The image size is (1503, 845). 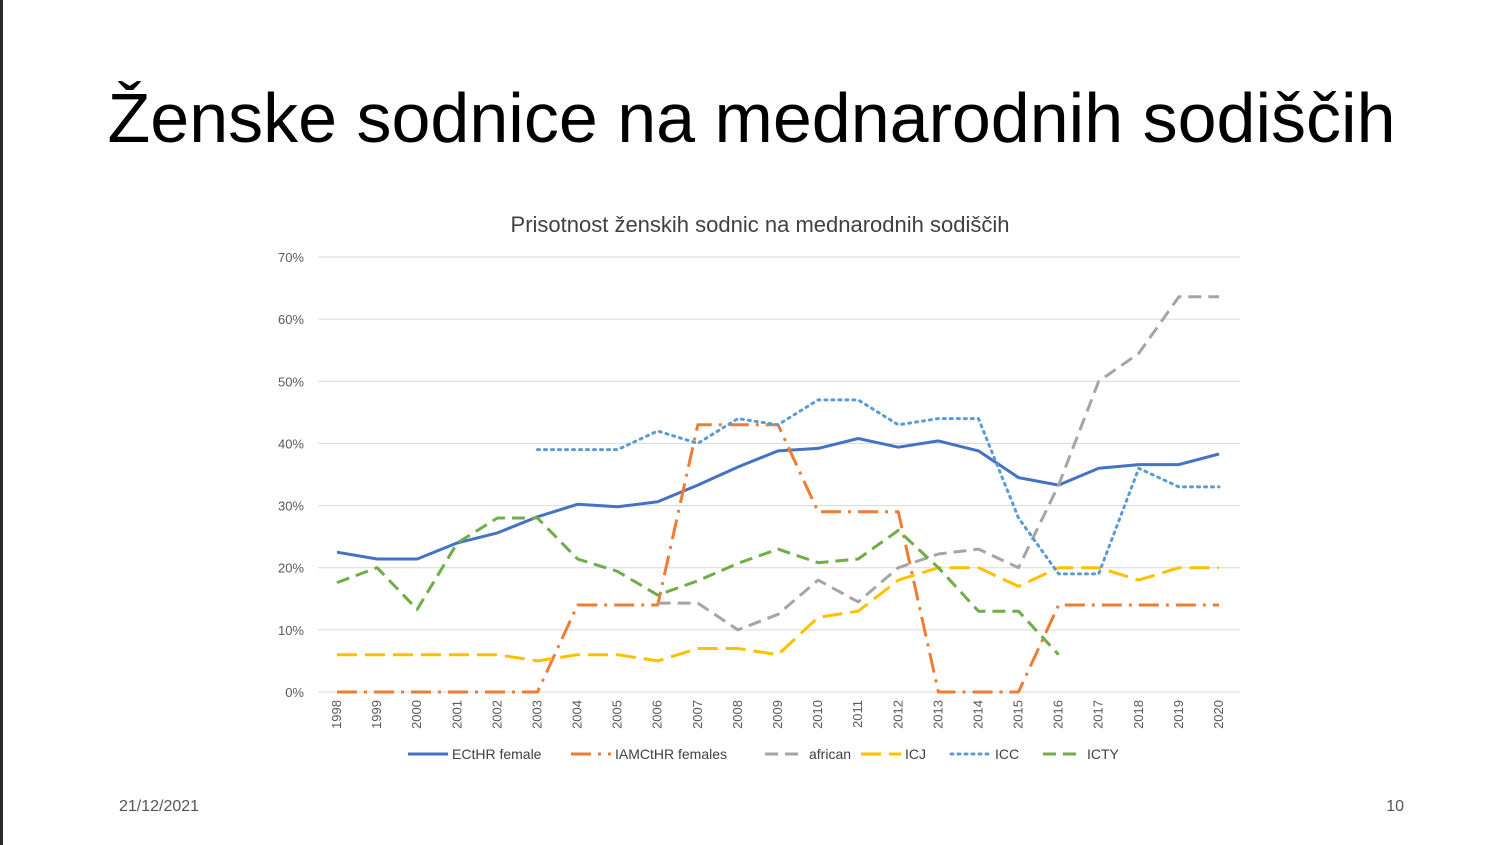 What do you see at coordinates (496, 714) in the screenshot?
I see `x-tick-label: 2002` at bounding box center [496, 714].